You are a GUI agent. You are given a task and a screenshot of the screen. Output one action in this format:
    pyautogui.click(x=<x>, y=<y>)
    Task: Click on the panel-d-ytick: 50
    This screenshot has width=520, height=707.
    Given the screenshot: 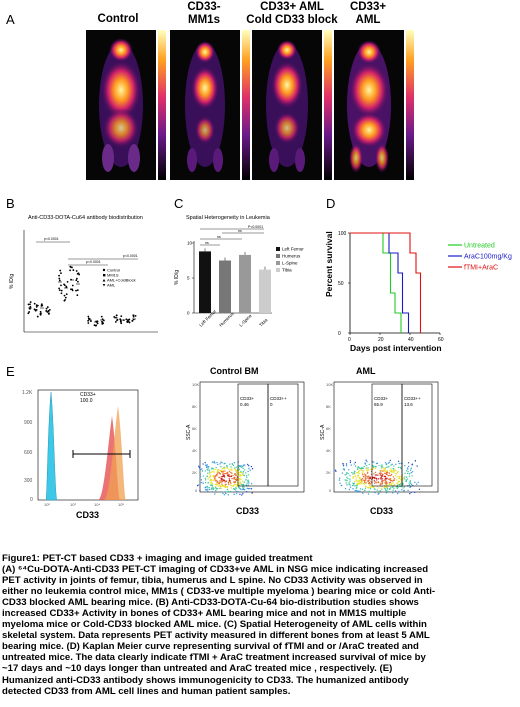 What is the action you would take?
    pyautogui.click(x=341, y=284)
    